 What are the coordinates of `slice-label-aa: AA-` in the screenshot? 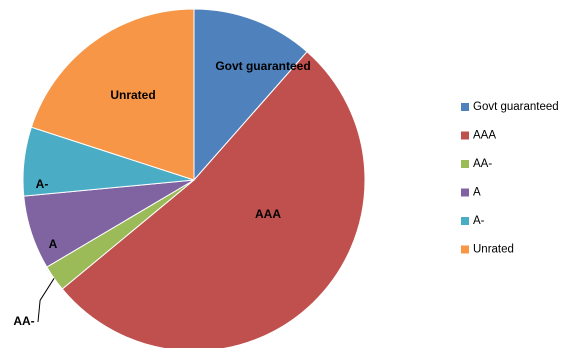 It's located at (23, 321).